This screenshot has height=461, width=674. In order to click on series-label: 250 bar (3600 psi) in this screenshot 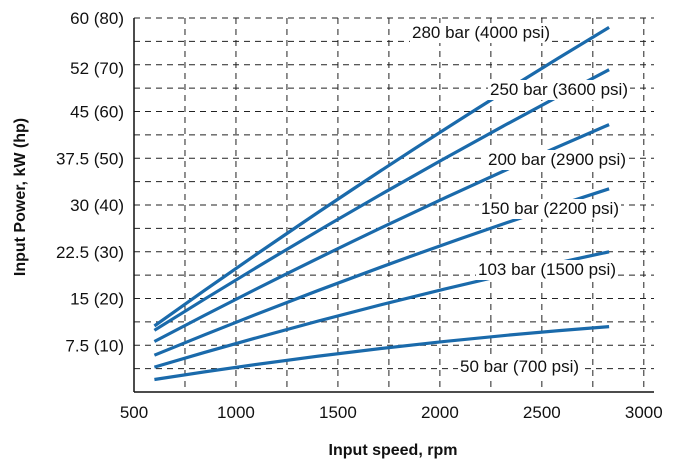, I will do `click(559, 89)`.